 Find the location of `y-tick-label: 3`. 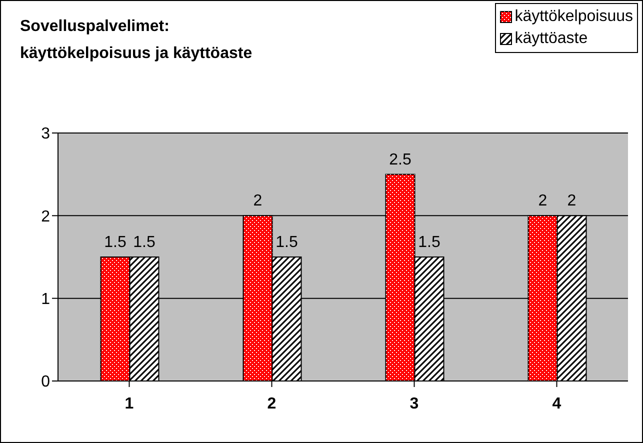

y-tick-label: 3 is located at coordinates (45, 134).